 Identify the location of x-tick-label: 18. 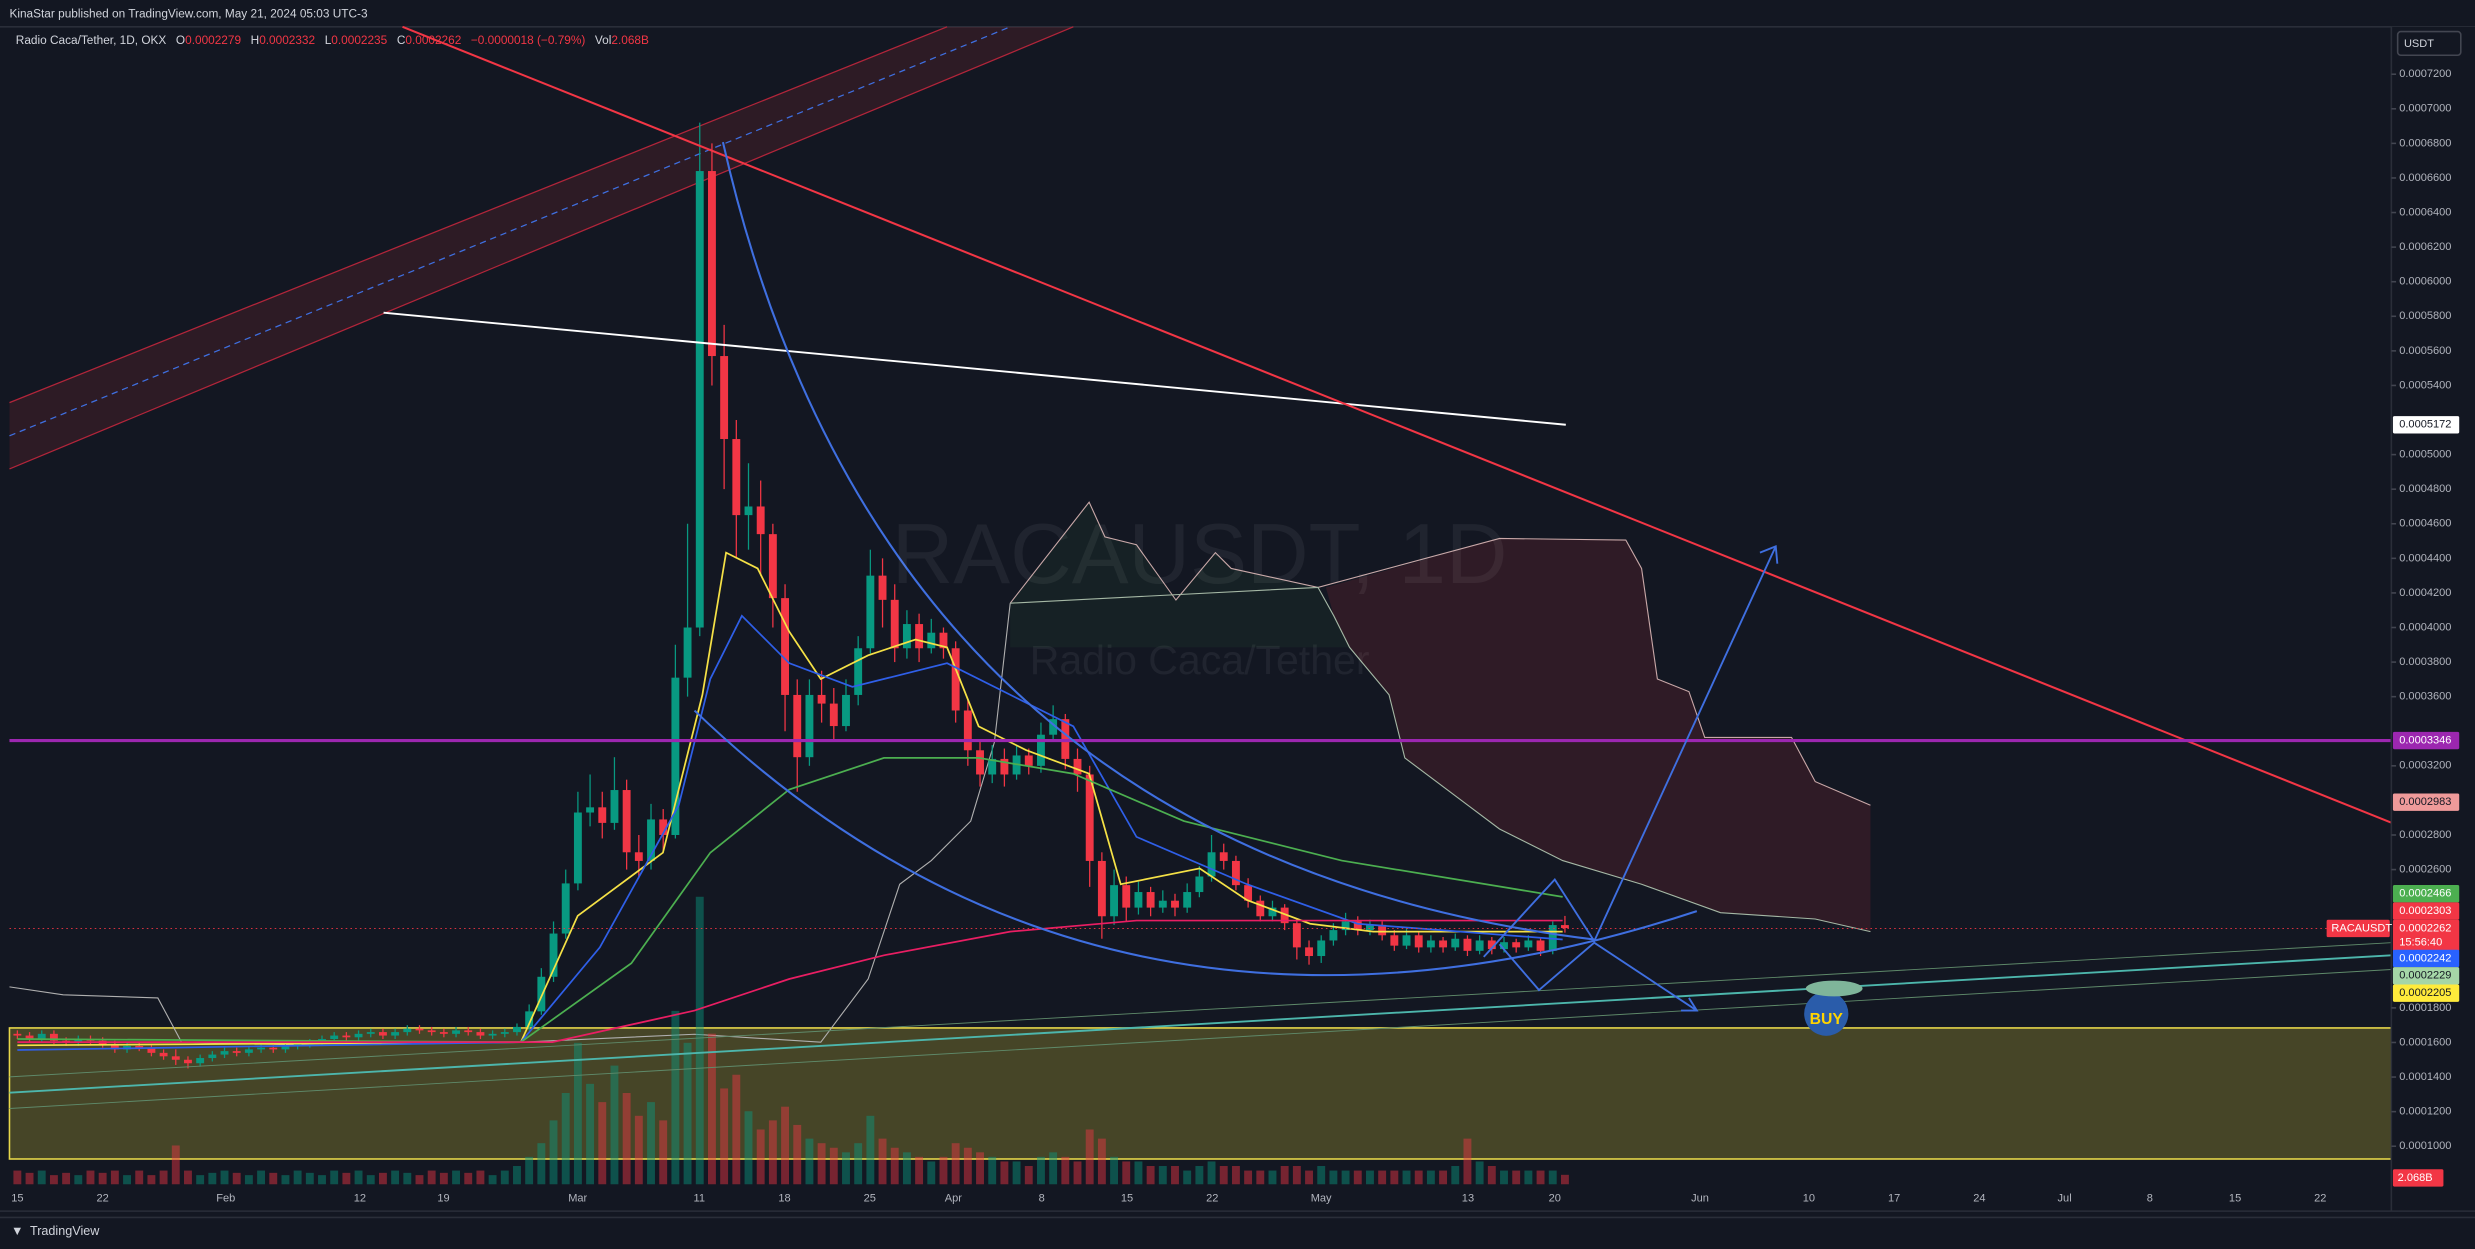
(784, 1198).